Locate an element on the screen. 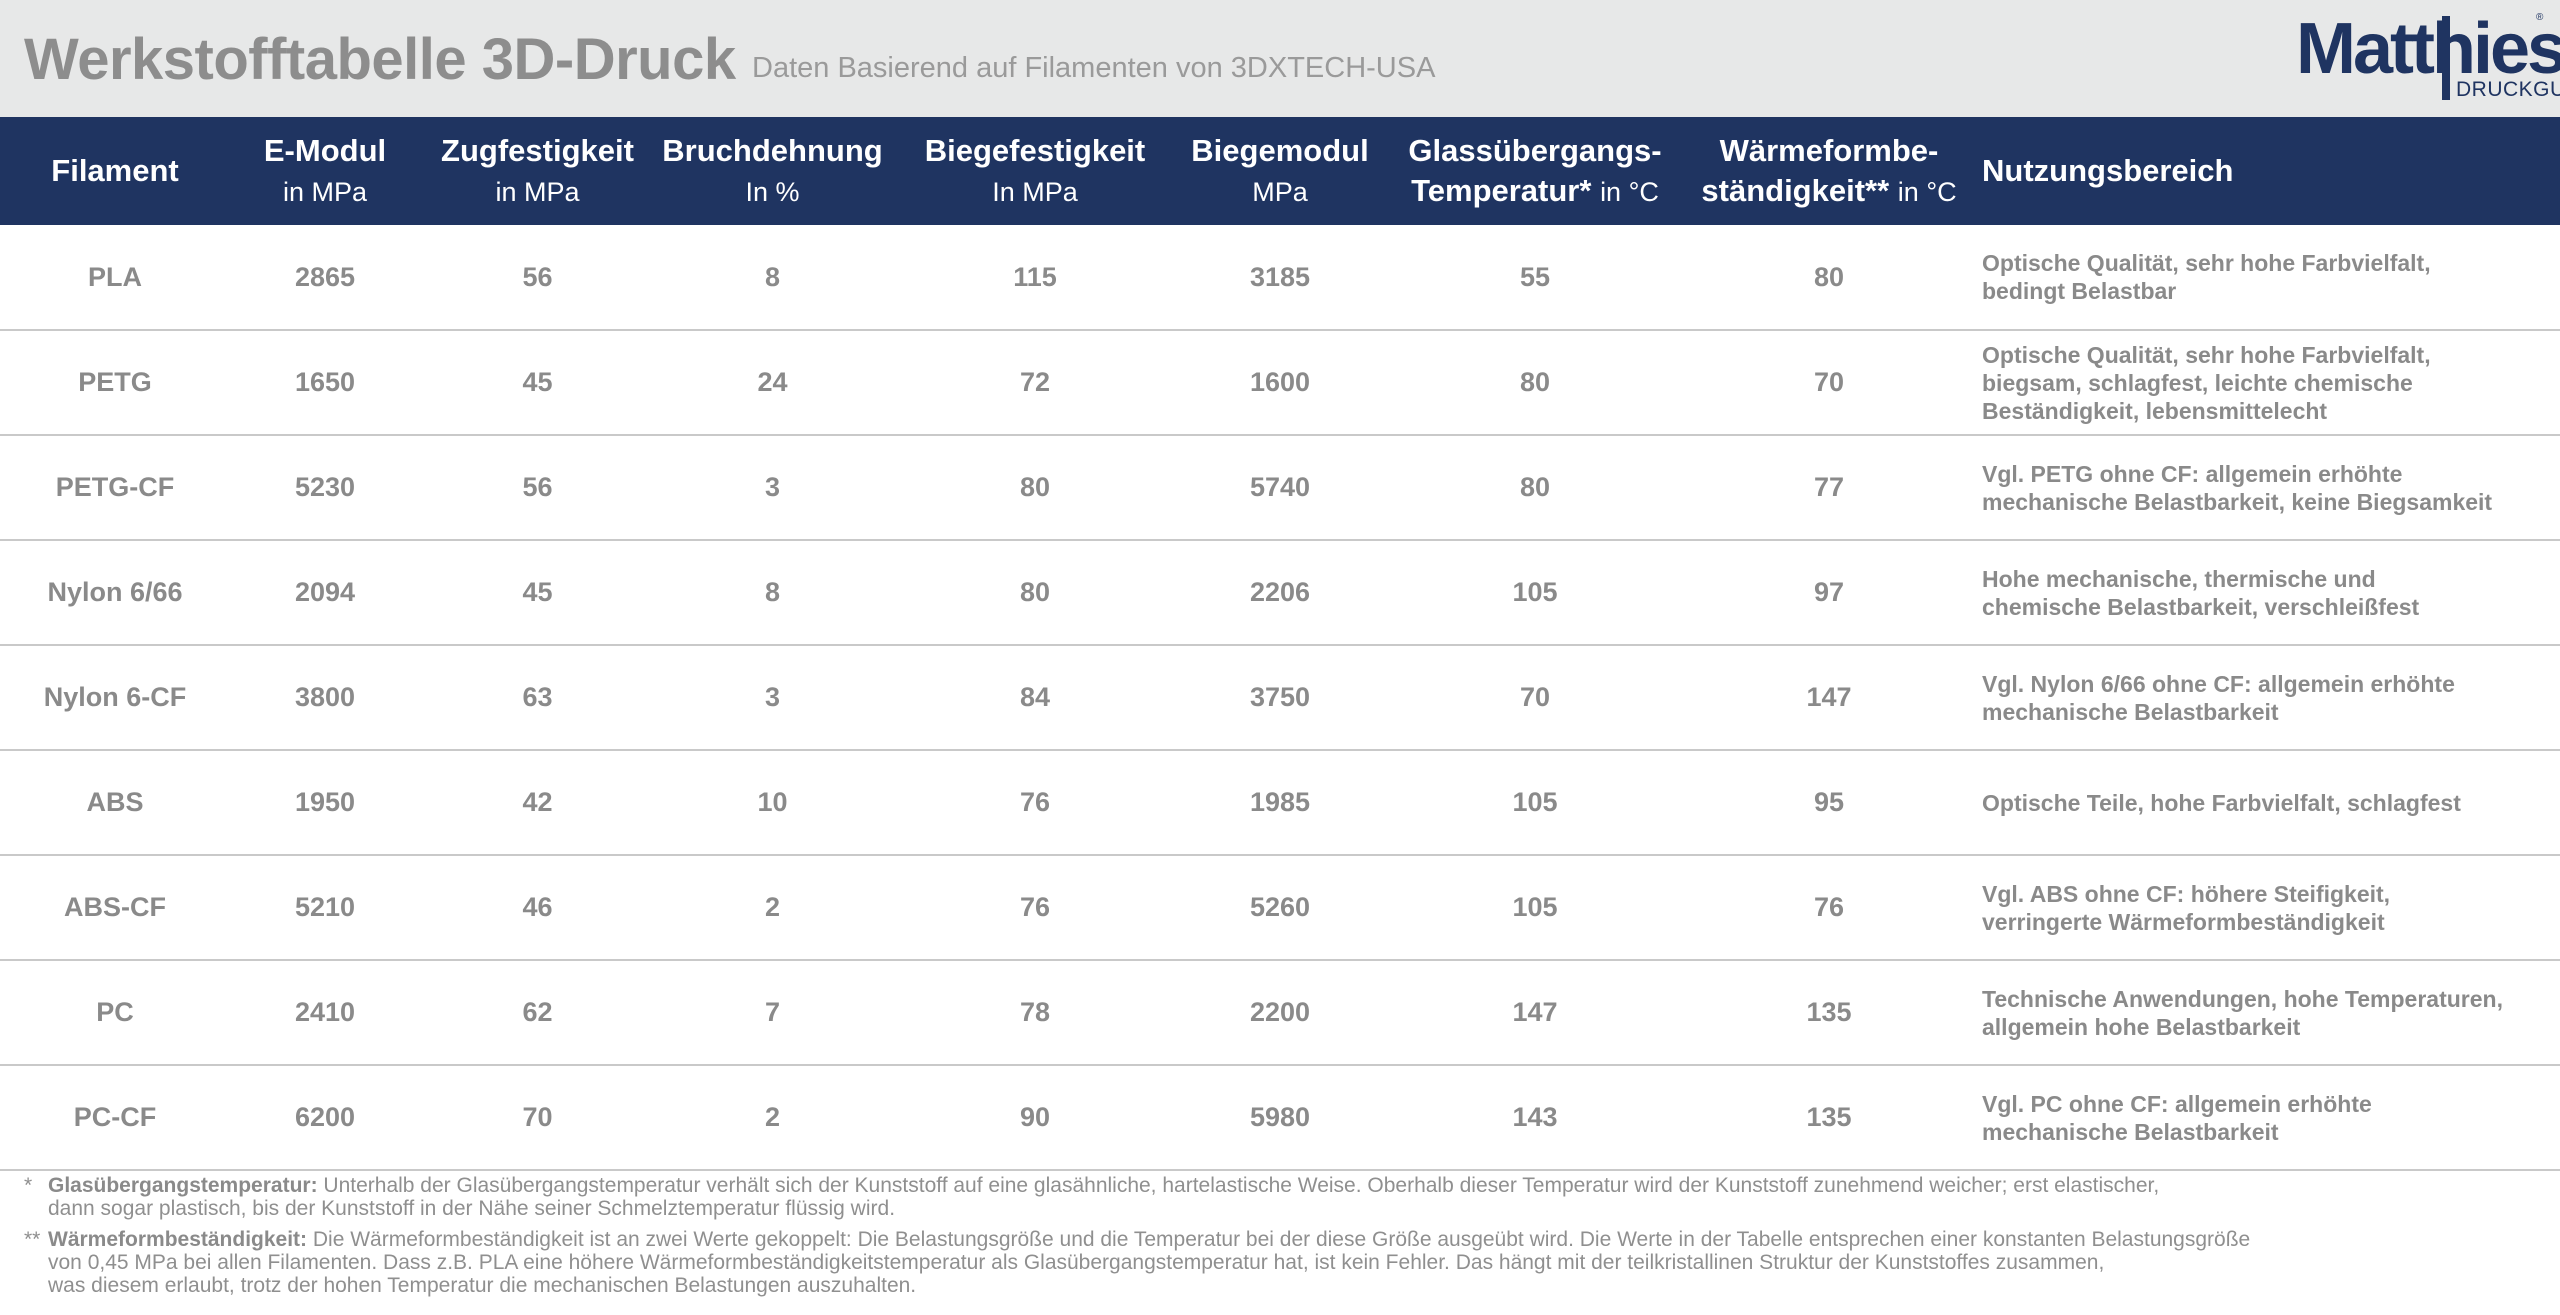  usage-text-line: Hohe mechanische, thermische und is located at coordinates (2179, 578).